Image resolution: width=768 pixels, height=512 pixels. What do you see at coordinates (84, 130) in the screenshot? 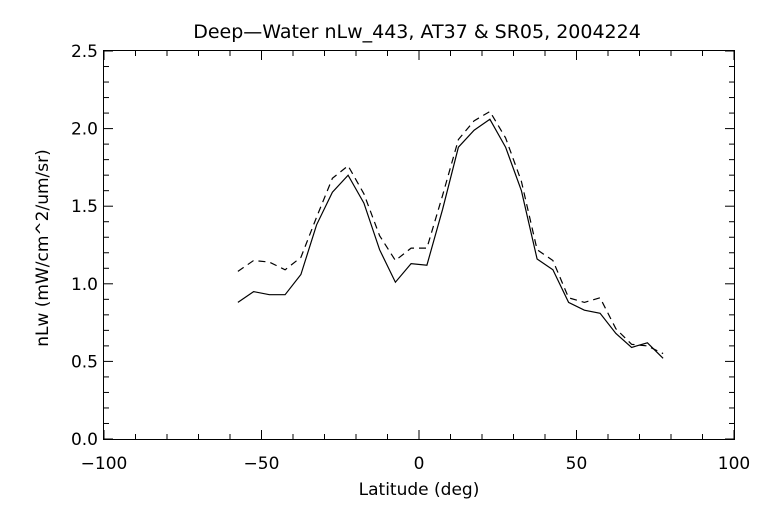
I see `y-tick-label: 2.0` at bounding box center [84, 130].